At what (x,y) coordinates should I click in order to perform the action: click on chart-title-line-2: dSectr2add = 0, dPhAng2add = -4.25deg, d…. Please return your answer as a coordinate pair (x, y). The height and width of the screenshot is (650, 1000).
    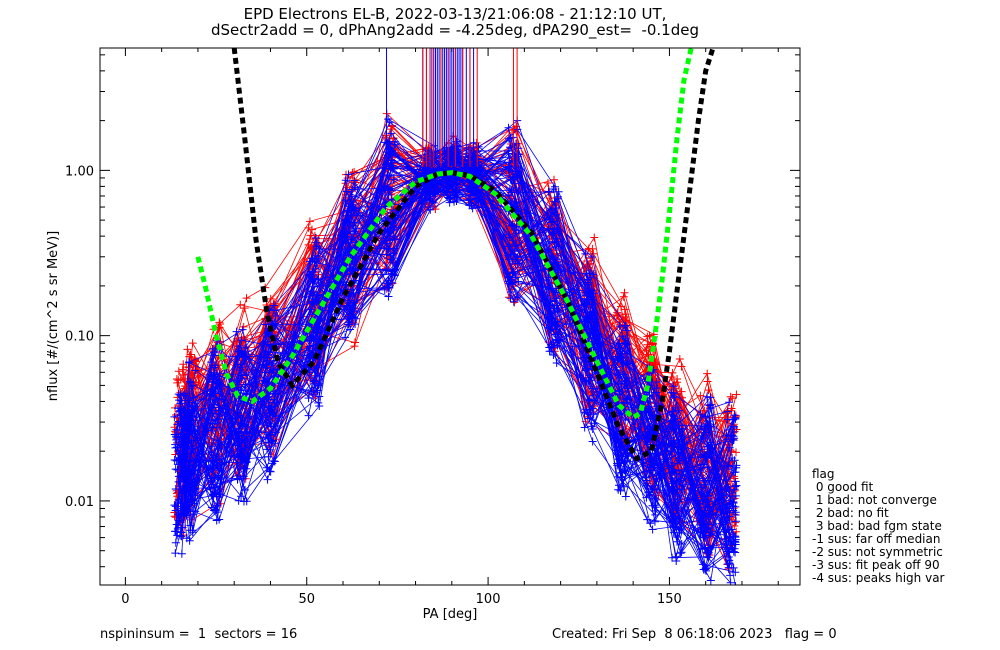
    Looking at the image, I should click on (455, 30).